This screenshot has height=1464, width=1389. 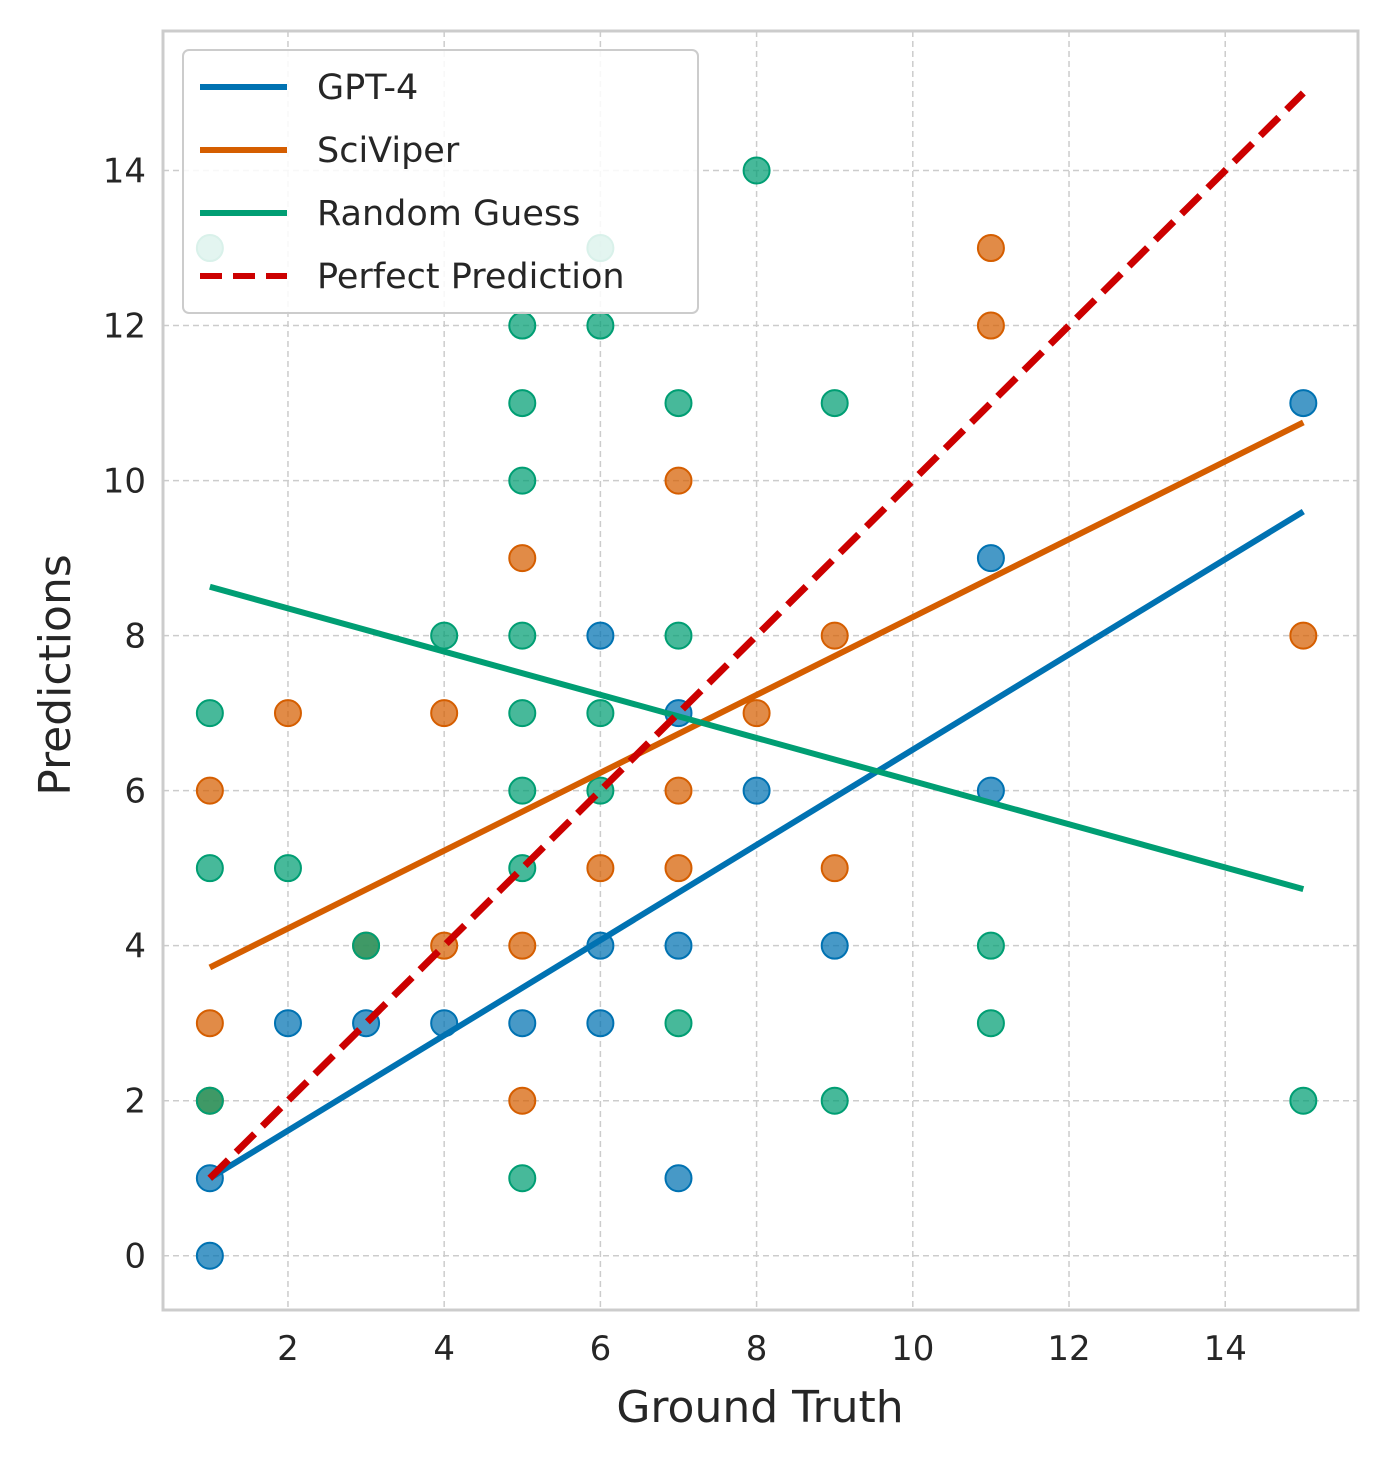 I want to click on x-tick-label: 6, so click(x=601, y=1349).